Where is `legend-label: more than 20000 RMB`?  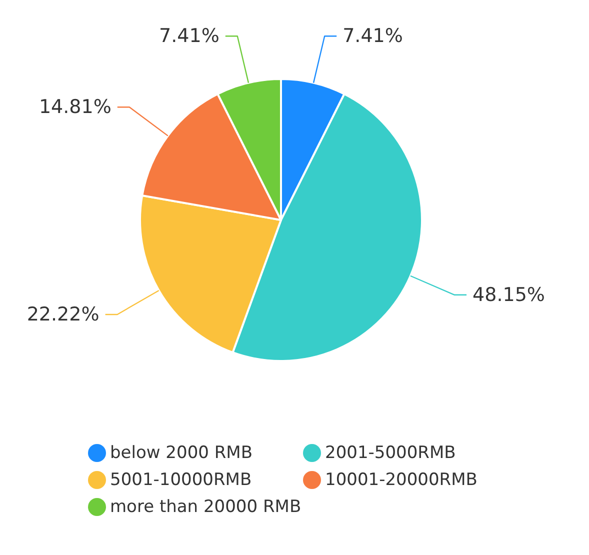
legend-label: more than 20000 RMB is located at coordinates (206, 507).